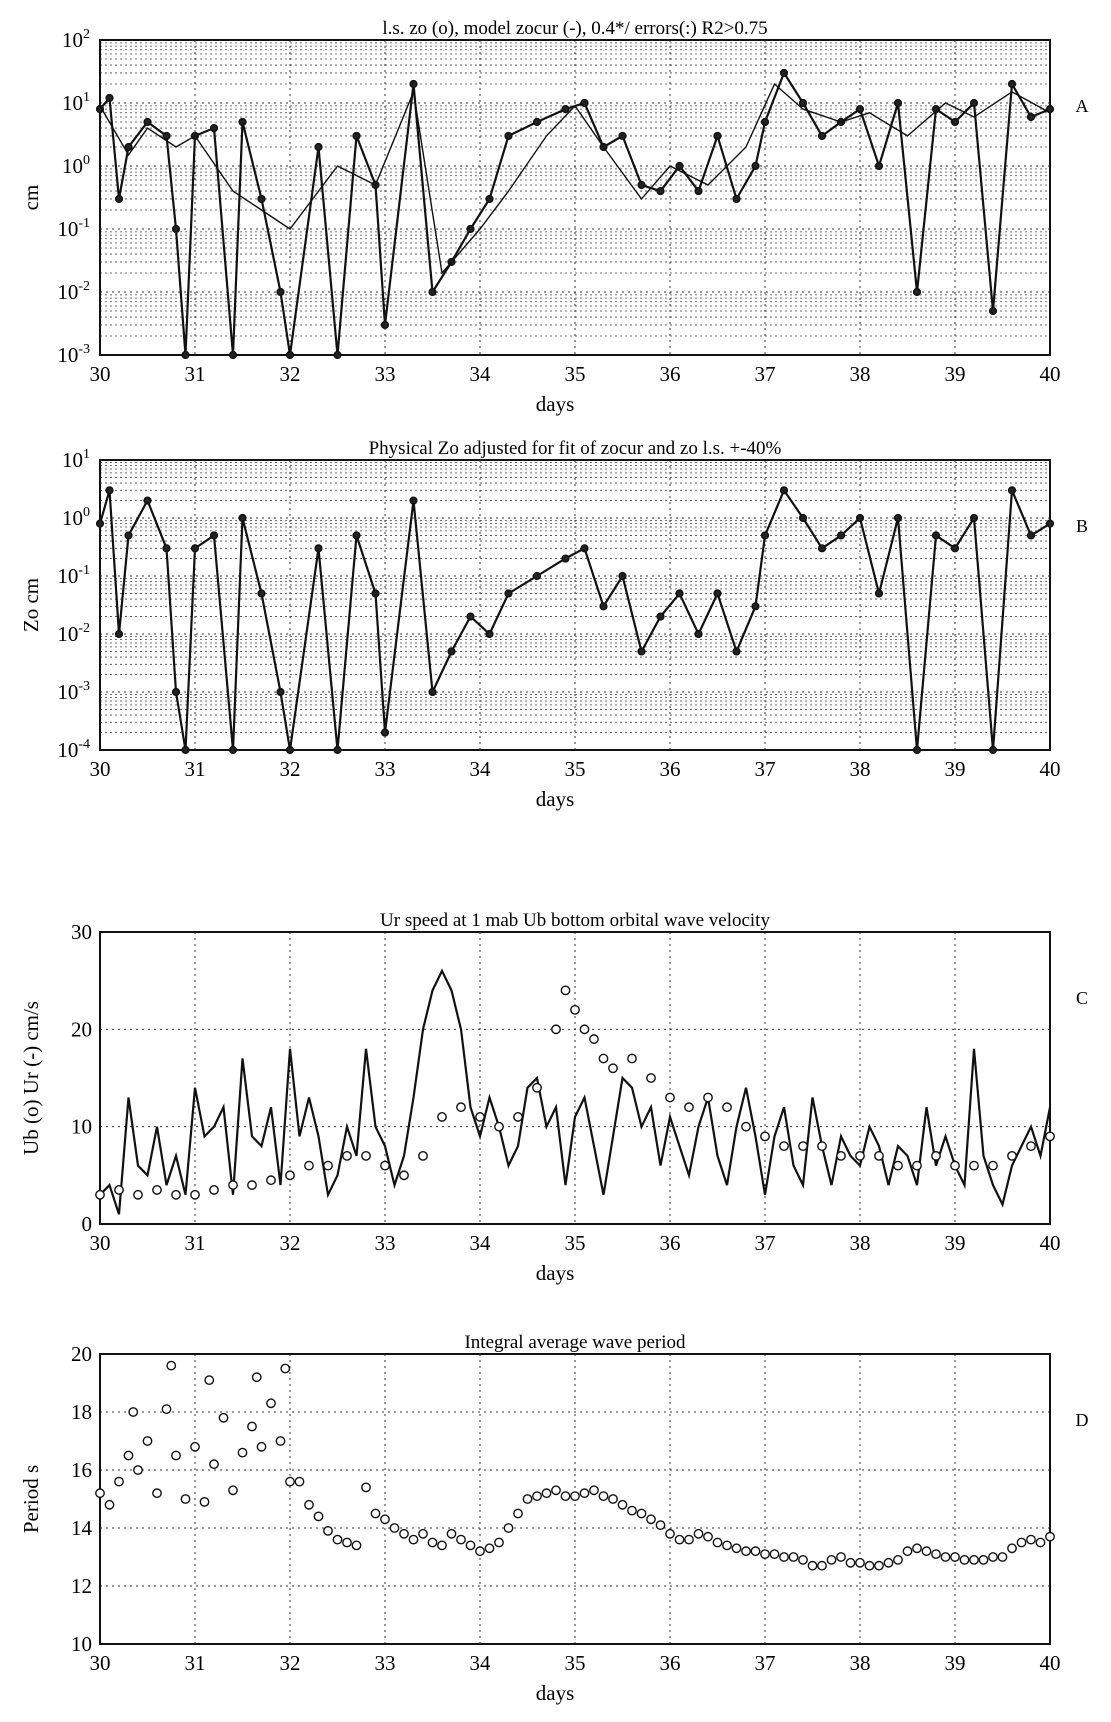 This screenshot has width=1111, height=1722. What do you see at coordinates (481, 1663) in the screenshot?
I see `x-tick-label: 34` at bounding box center [481, 1663].